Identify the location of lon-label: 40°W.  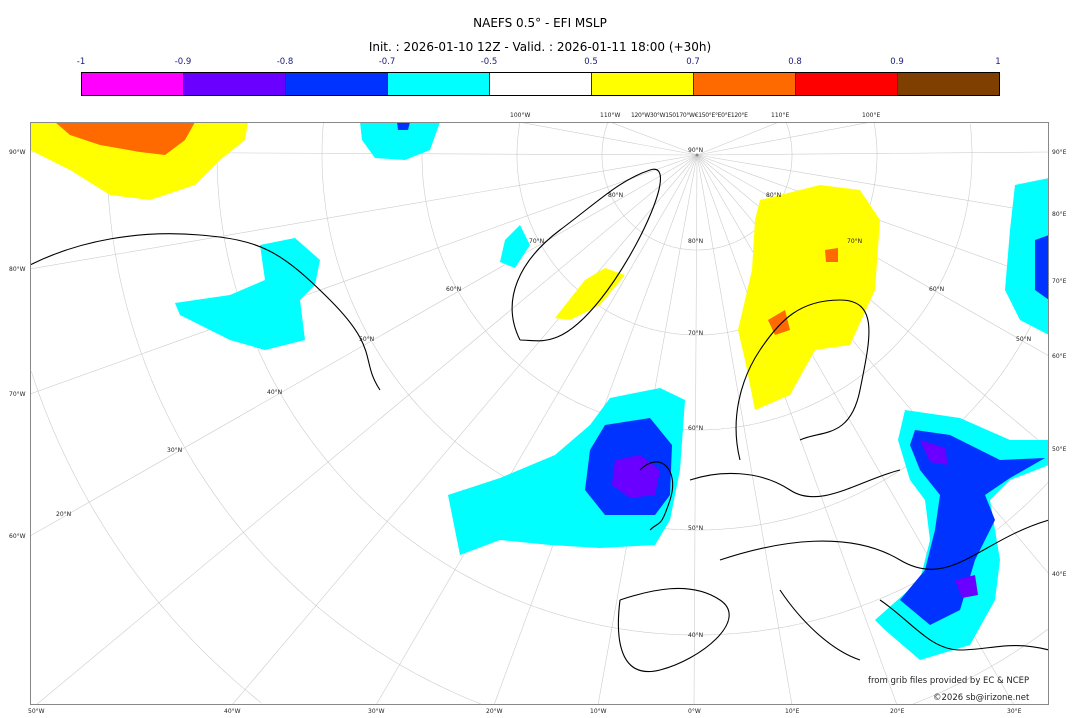
(232, 711).